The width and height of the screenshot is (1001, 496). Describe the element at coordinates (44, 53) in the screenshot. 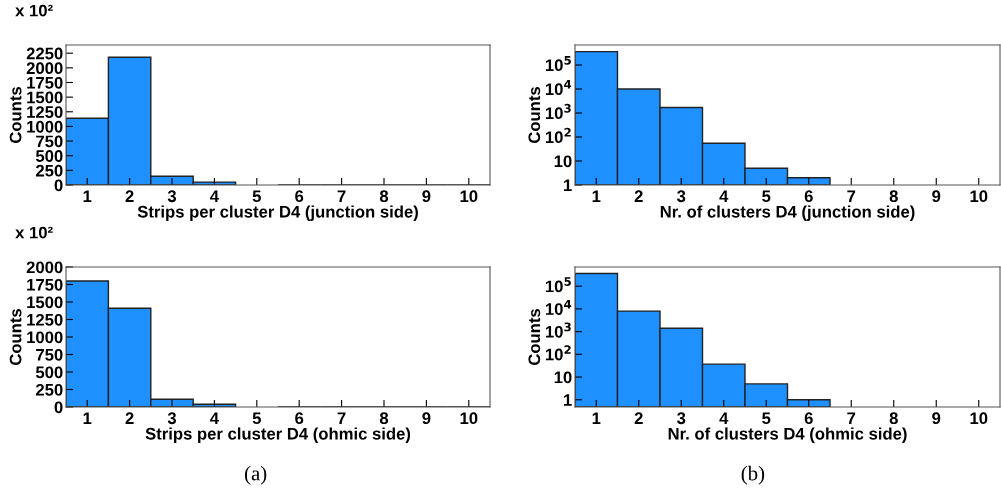

I see `y-tick-label: 2250` at that location.